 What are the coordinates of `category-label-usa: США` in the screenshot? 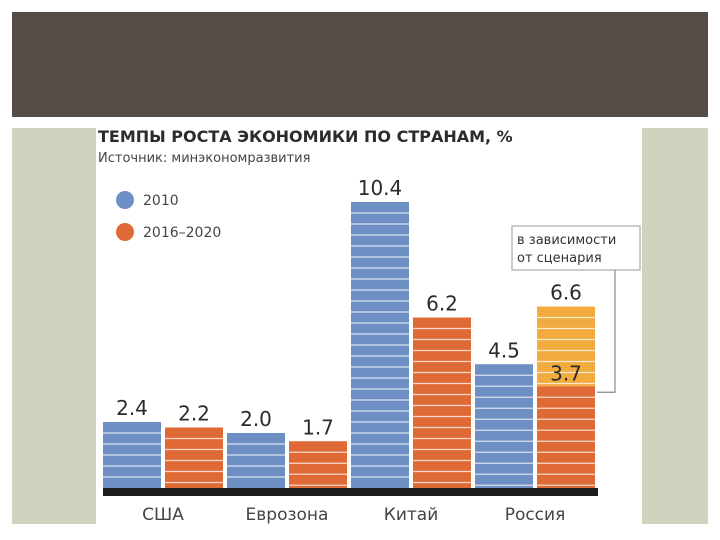 It's located at (163, 515).